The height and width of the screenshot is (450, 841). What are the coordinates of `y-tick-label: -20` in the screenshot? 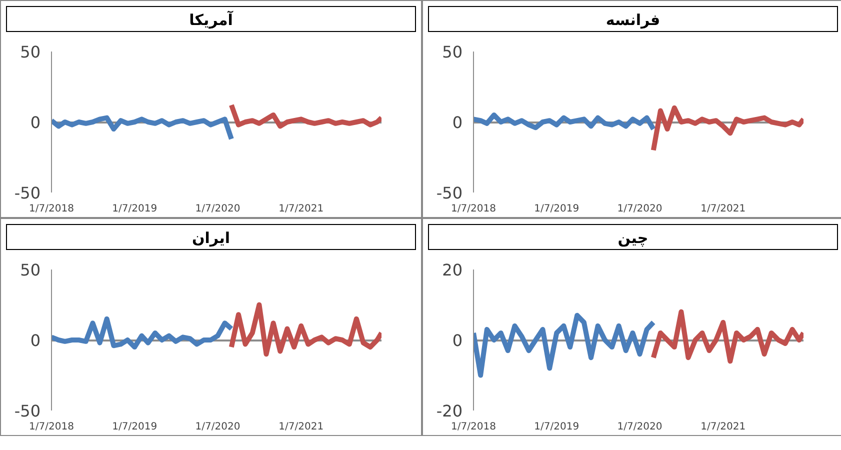 It's located at (449, 411).